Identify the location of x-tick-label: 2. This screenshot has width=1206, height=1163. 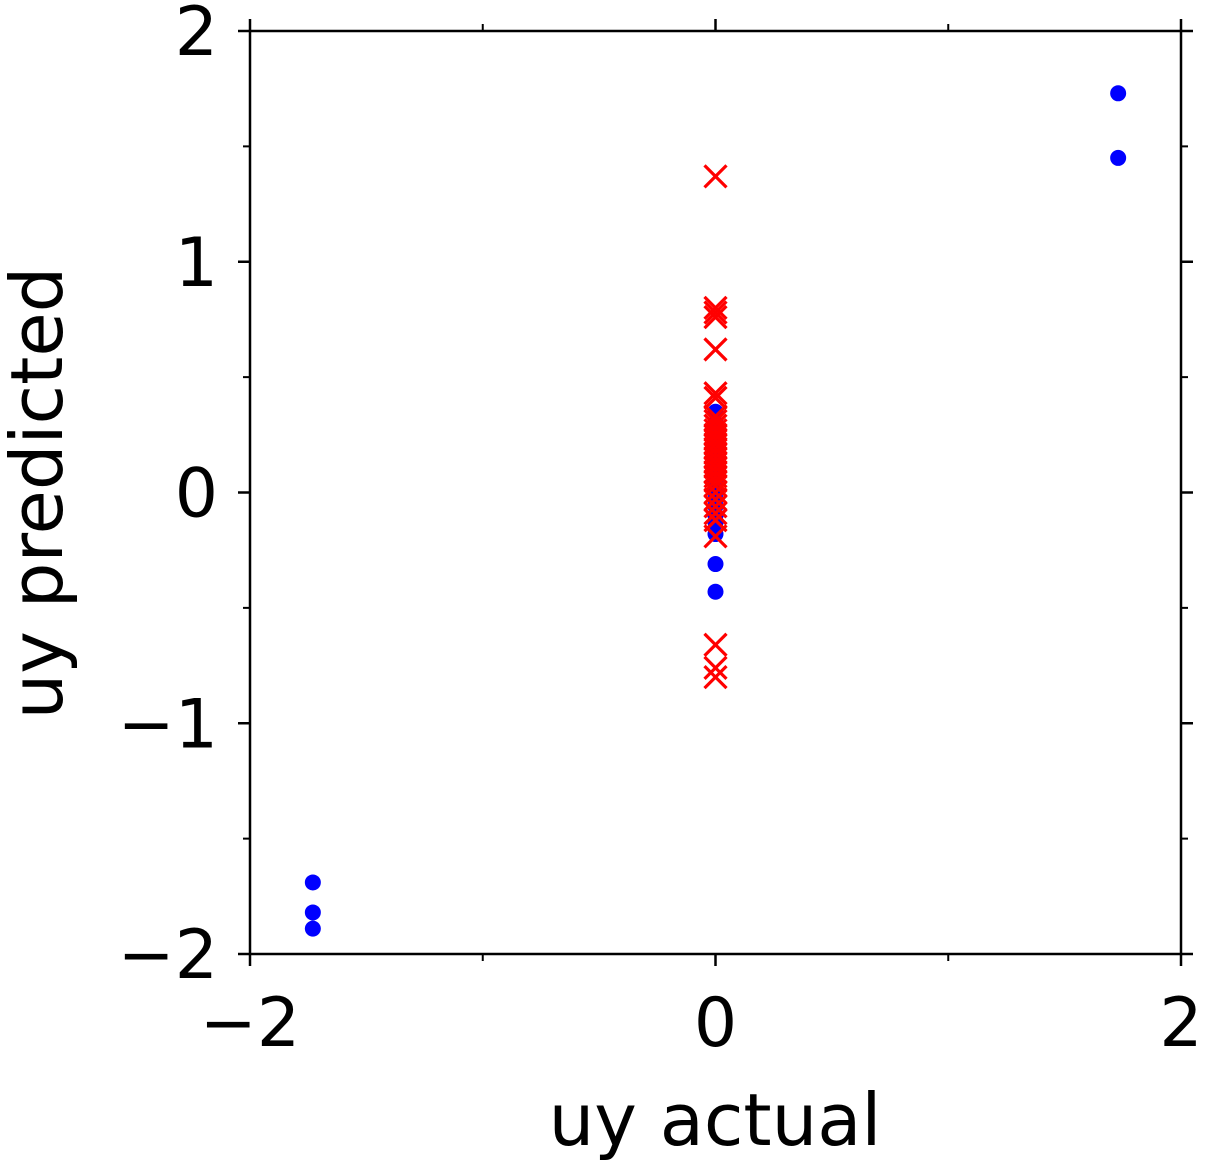
(1180, 1023).